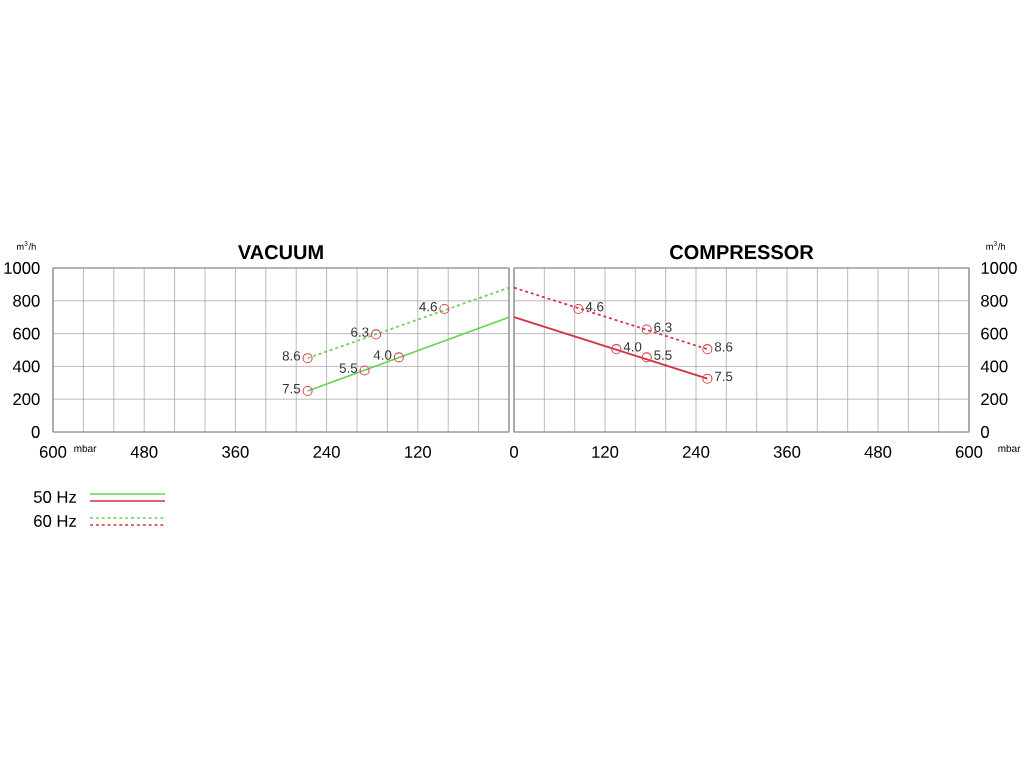 This screenshot has height=768, width=1024. I want to click on x-tick-label: 0, so click(514, 452).